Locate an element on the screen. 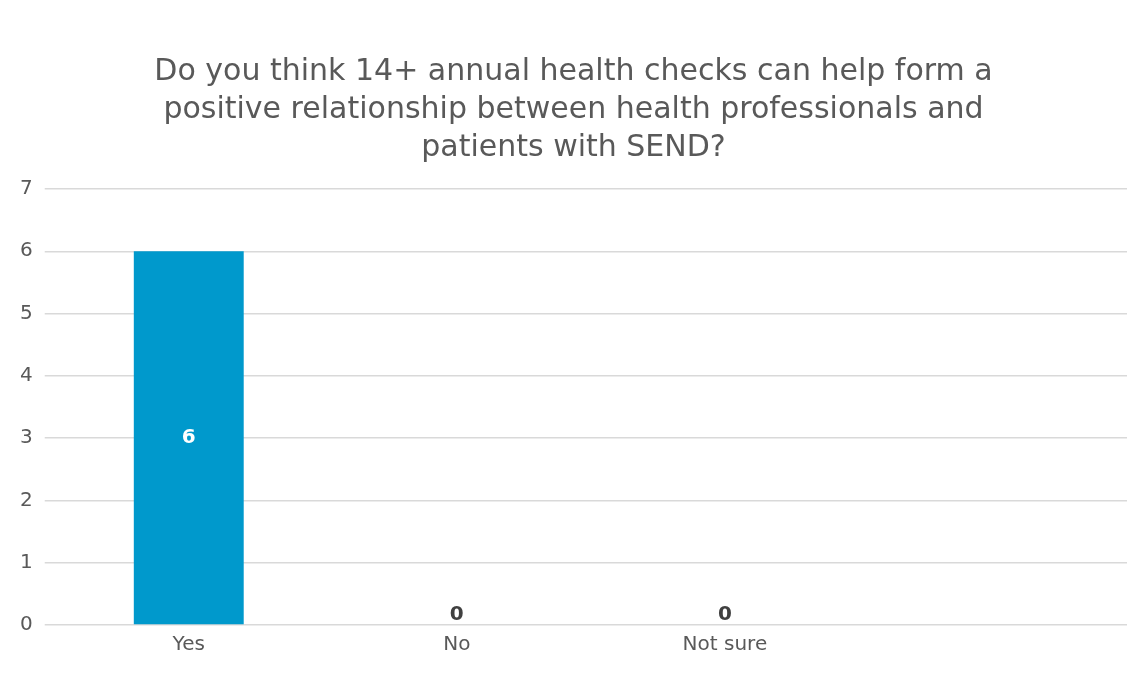  y-tick-label: 1 is located at coordinates (26, 560).